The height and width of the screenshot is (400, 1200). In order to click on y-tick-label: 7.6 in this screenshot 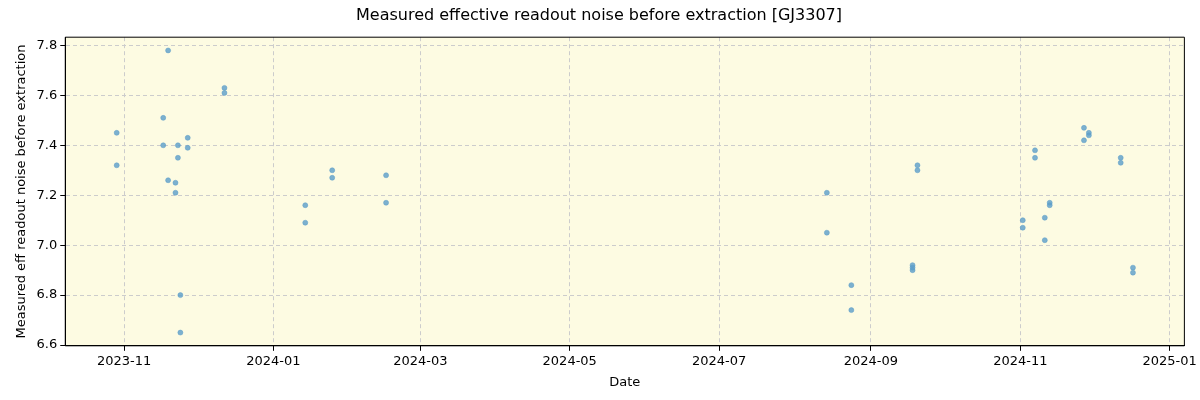, I will do `click(47, 94)`.